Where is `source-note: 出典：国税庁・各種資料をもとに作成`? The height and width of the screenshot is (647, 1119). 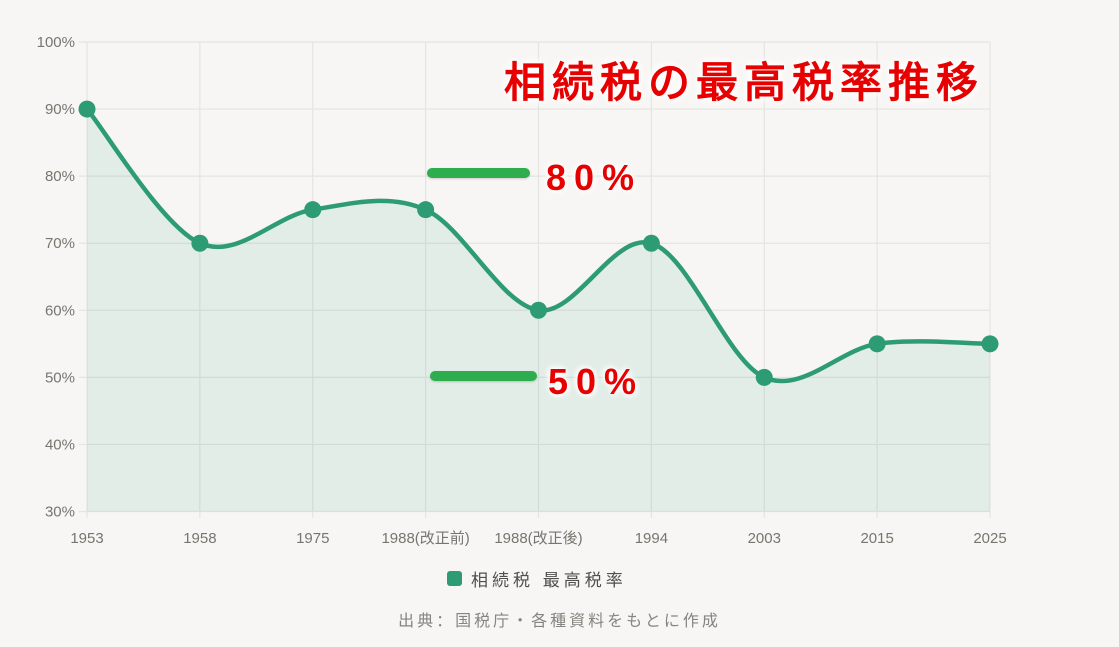
source-note: 出典：国税庁・各種資料をもとに作成 is located at coordinates (559, 621).